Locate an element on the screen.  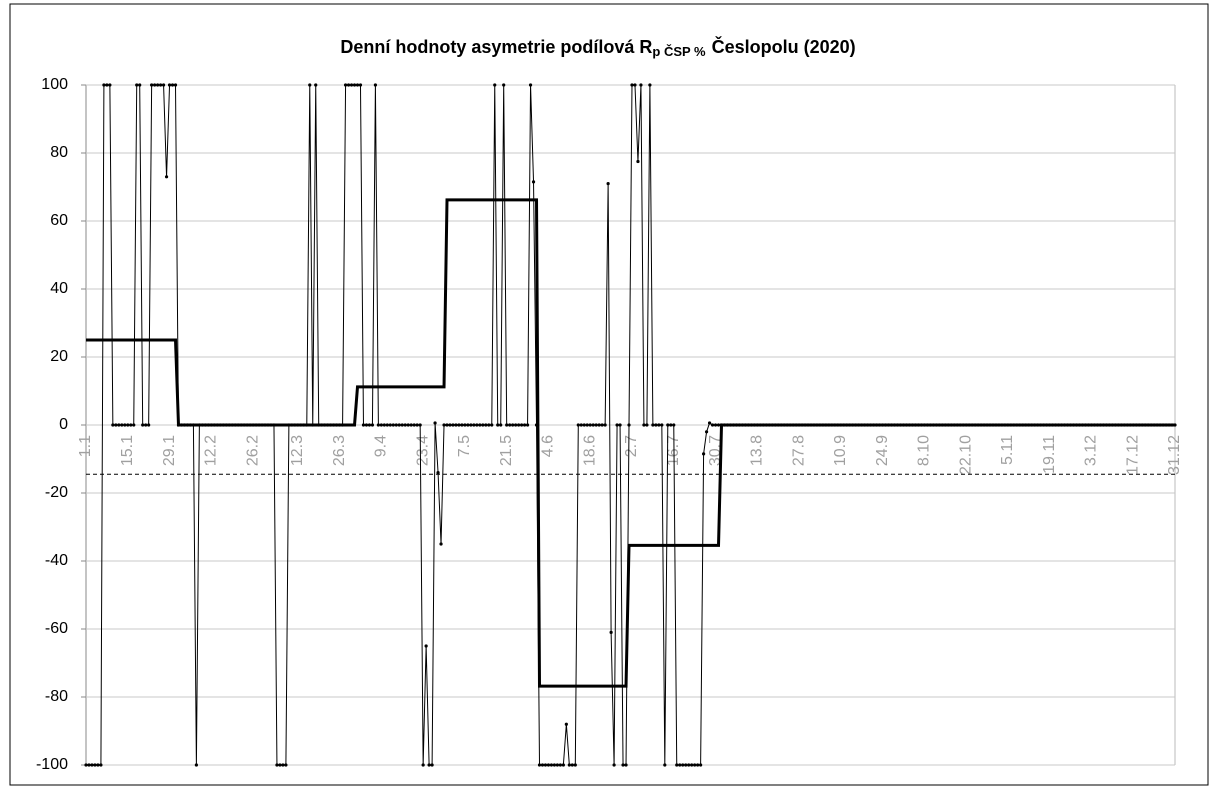
title-end: Česlopolu (2020) is located at coordinates (784, 46).